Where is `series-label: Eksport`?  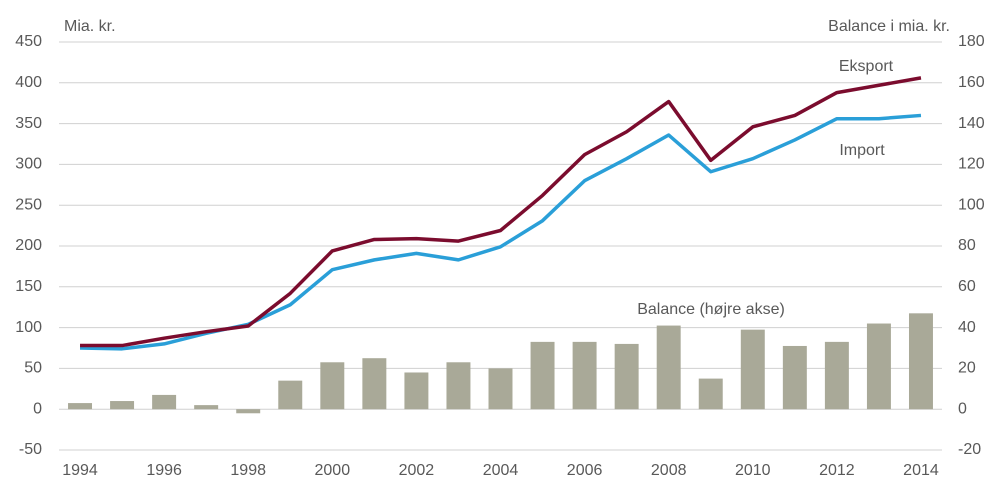 series-label: Eksport is located at coordinates (866, 66).